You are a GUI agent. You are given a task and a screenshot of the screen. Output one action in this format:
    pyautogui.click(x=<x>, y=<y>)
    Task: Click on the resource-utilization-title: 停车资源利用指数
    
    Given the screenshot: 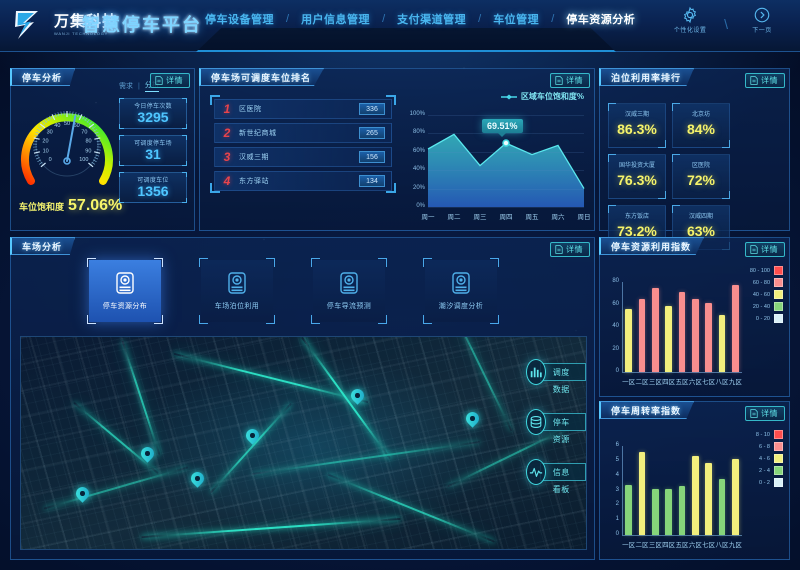 What is the action you would take?
    pyautogui.click(x=652, y=246)
    